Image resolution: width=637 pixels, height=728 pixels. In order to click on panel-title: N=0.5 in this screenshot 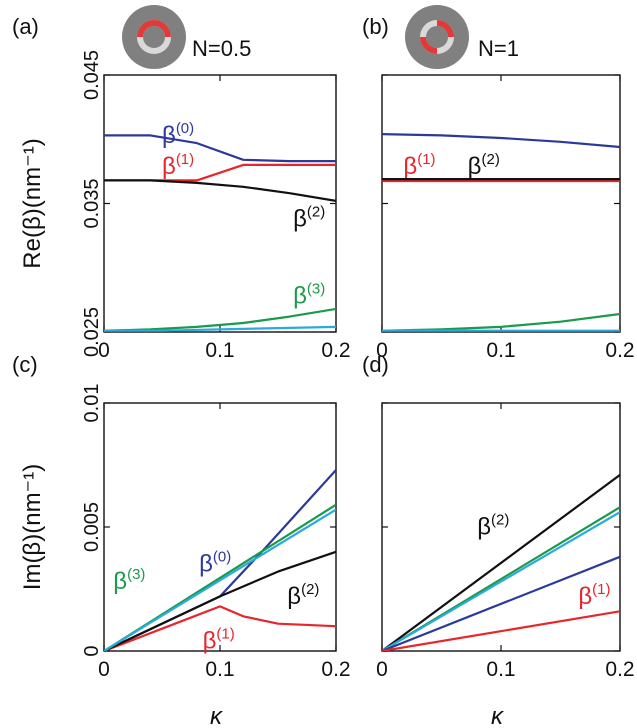, I will do `click(221, 48)`.